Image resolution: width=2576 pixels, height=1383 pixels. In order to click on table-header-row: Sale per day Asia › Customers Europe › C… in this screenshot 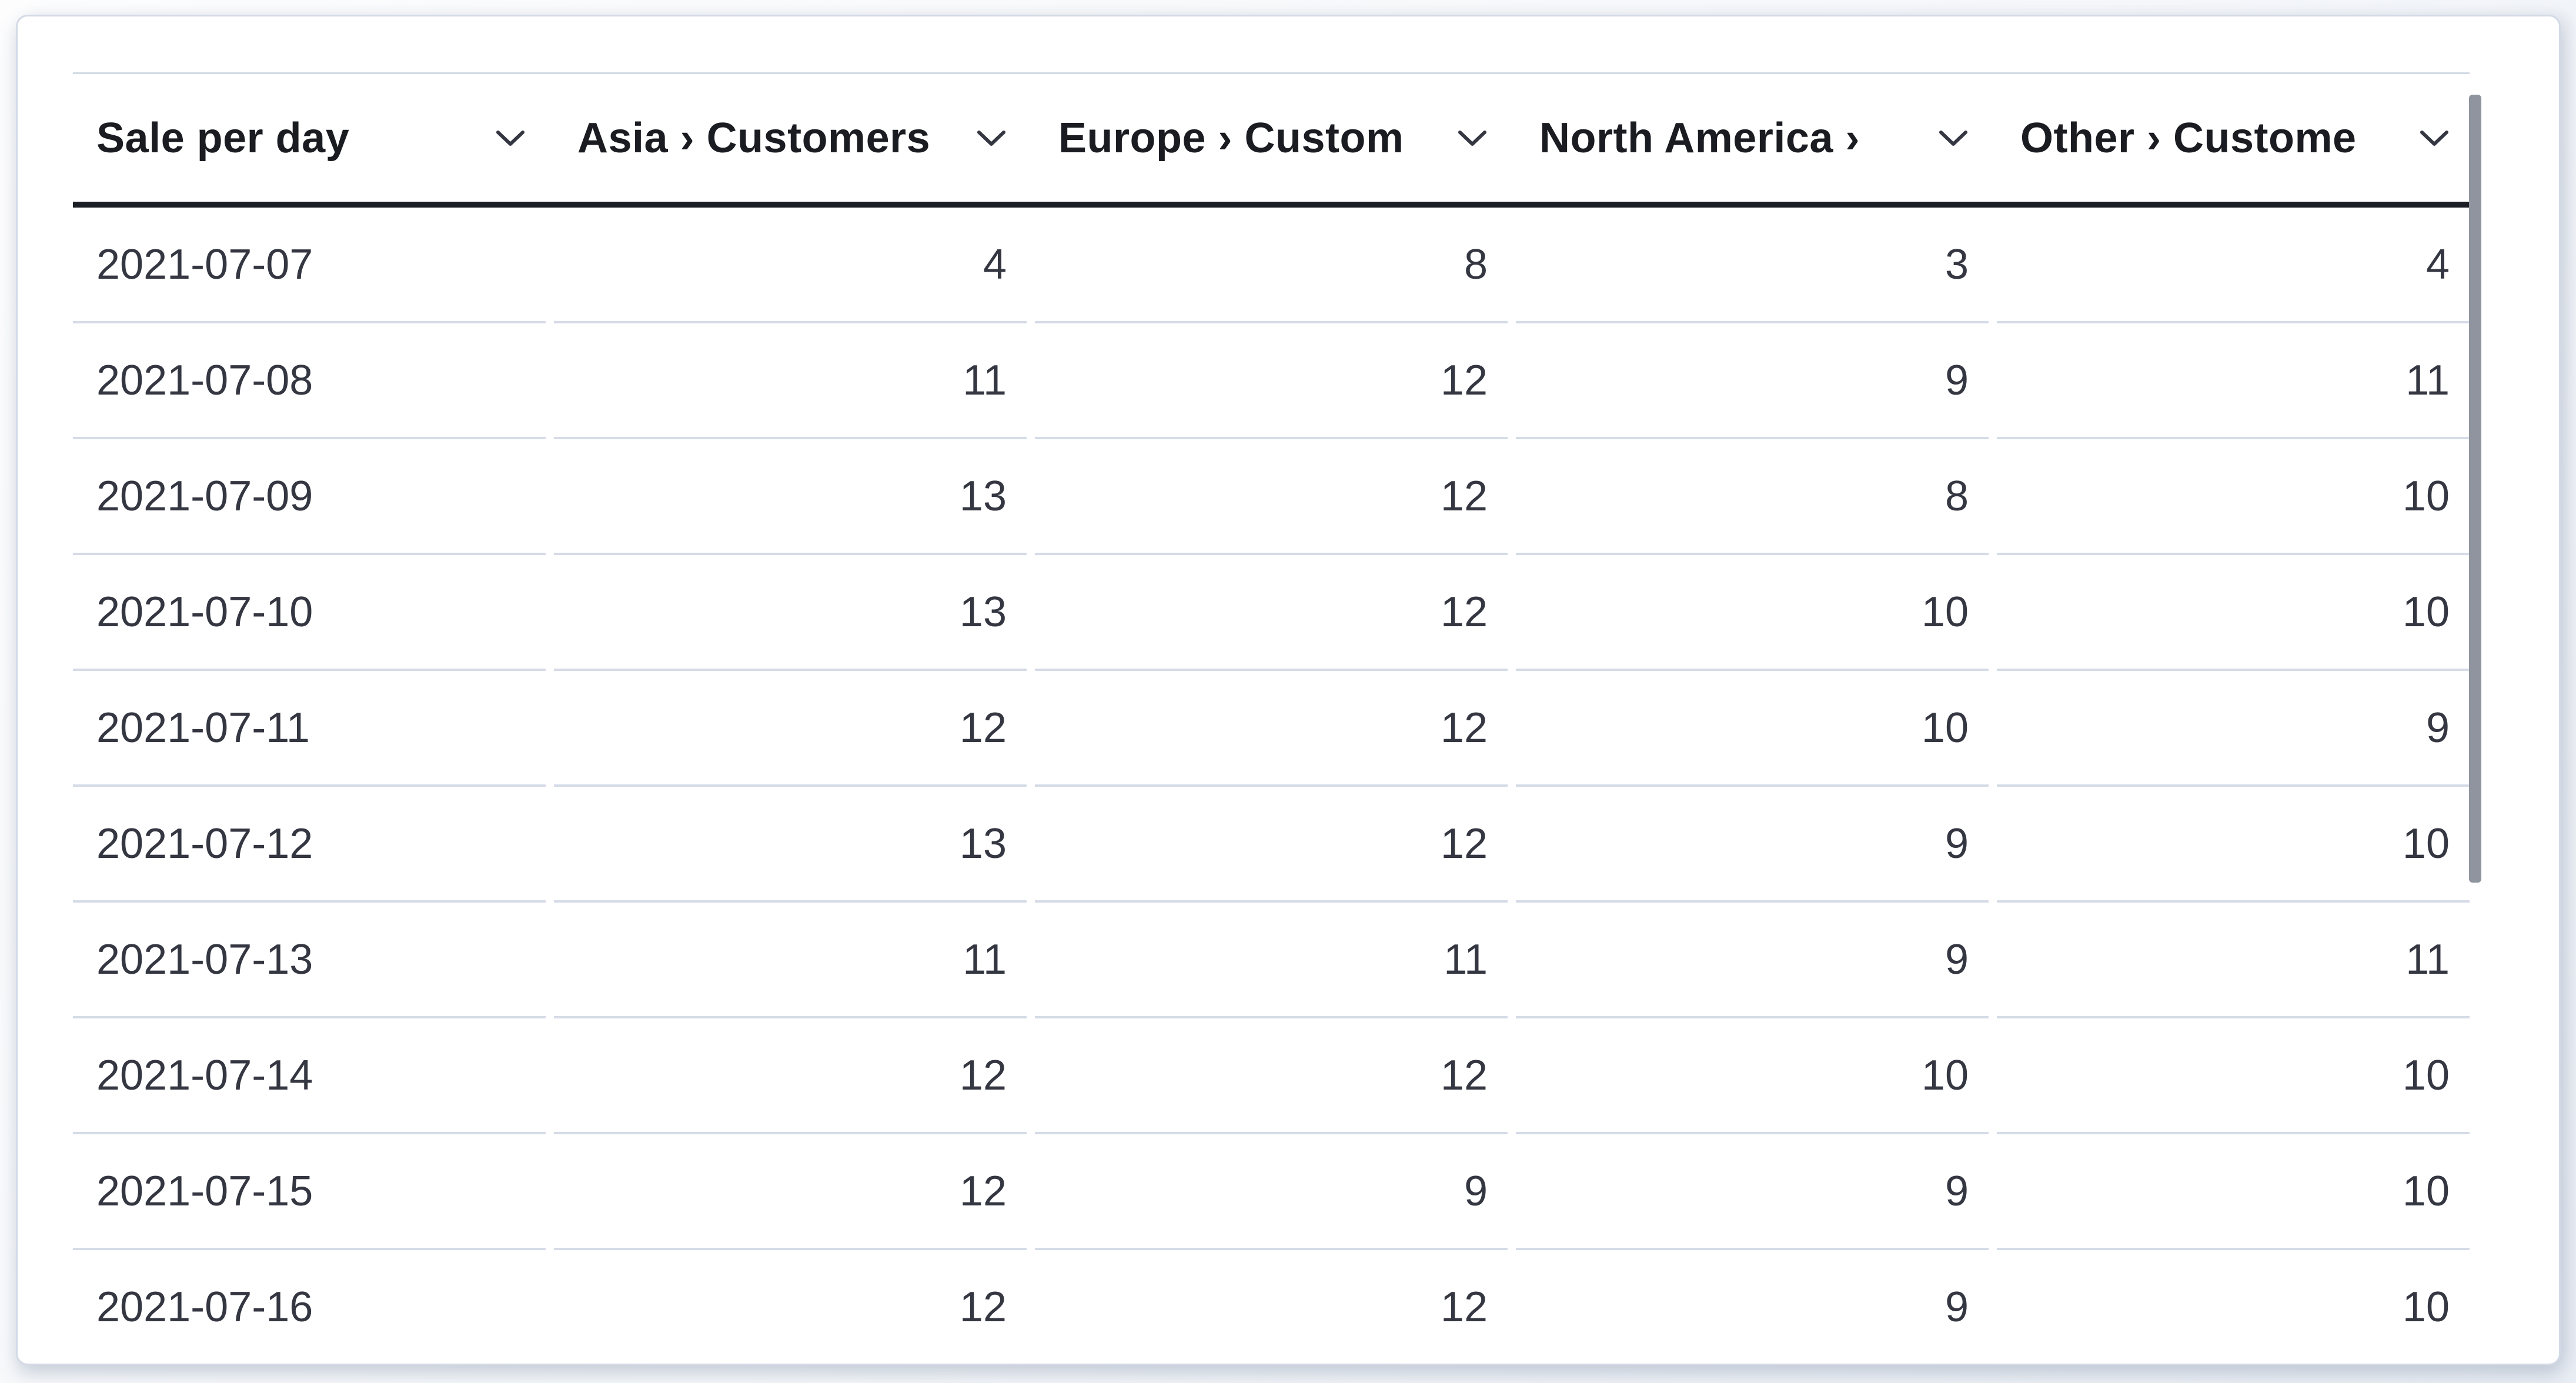, I will do `click(1271, 140)`.